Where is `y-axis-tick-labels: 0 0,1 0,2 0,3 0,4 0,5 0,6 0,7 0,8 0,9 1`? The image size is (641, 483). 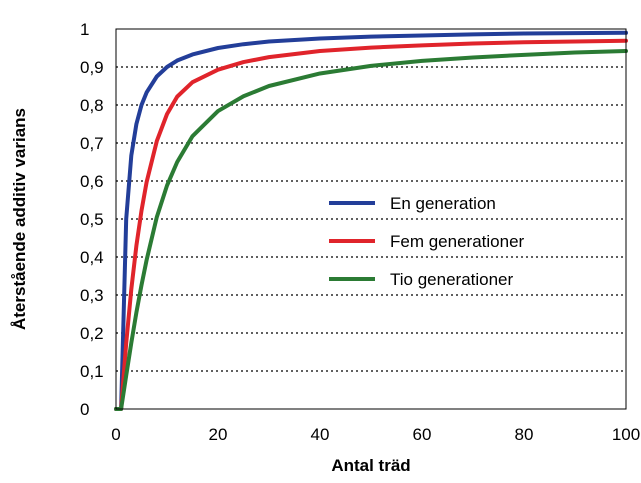 y-axis-tick-labels: 0 0,1 0,2 0,3 0,4 0,5 0,6 0,7 0,8 0,9 1 is located at coordinates (92, 219).